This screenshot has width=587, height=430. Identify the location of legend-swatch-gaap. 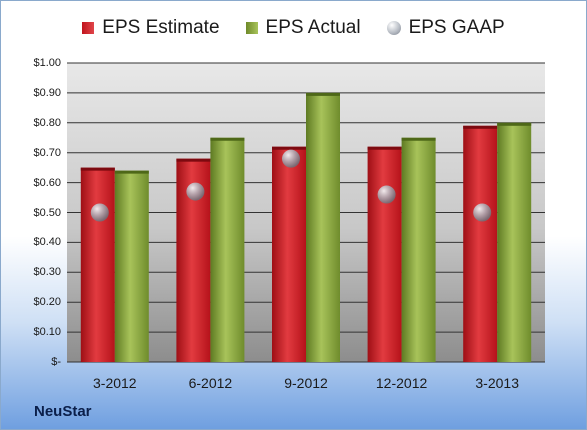
(393, 28).